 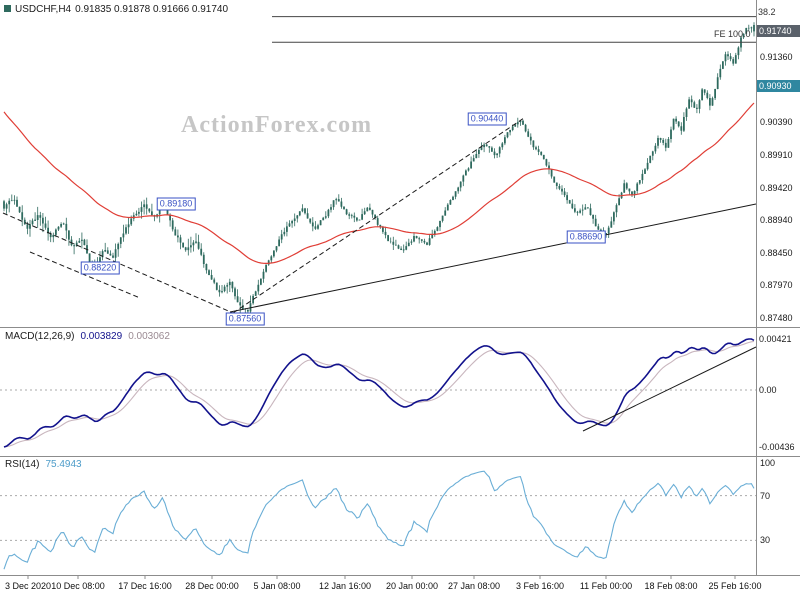 I want to click on time-axis-label: 5 Jan 08:00, so click(x=277, y=586).